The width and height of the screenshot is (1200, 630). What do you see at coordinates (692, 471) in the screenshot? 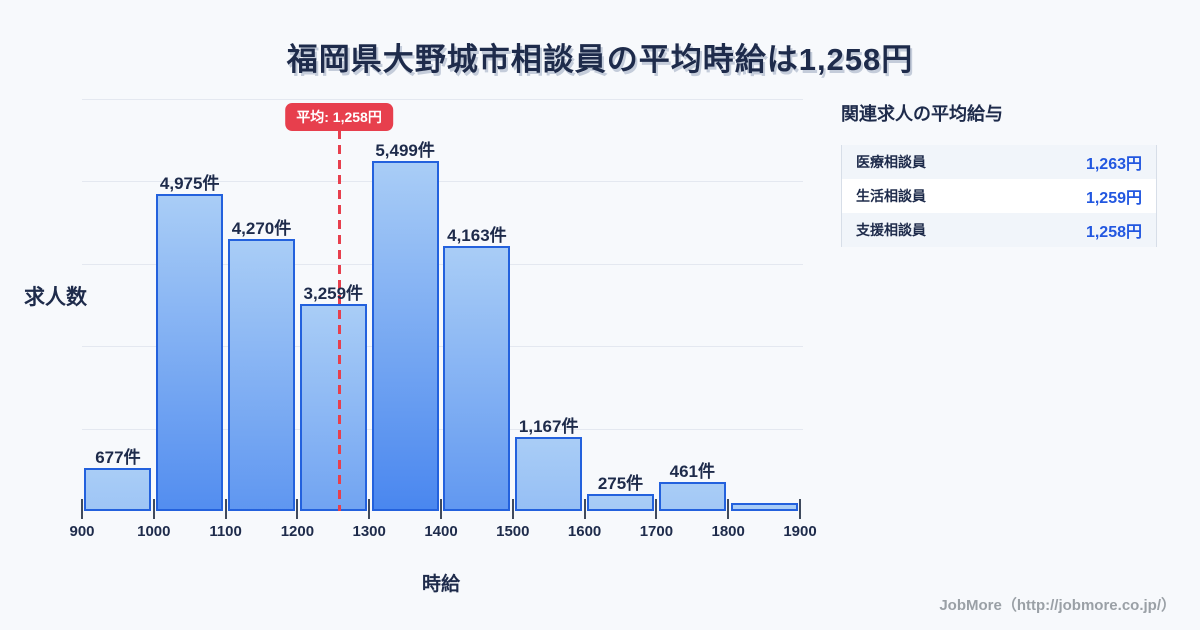
I see `bar-value-label: 461件` at bounding box center [692, 471].